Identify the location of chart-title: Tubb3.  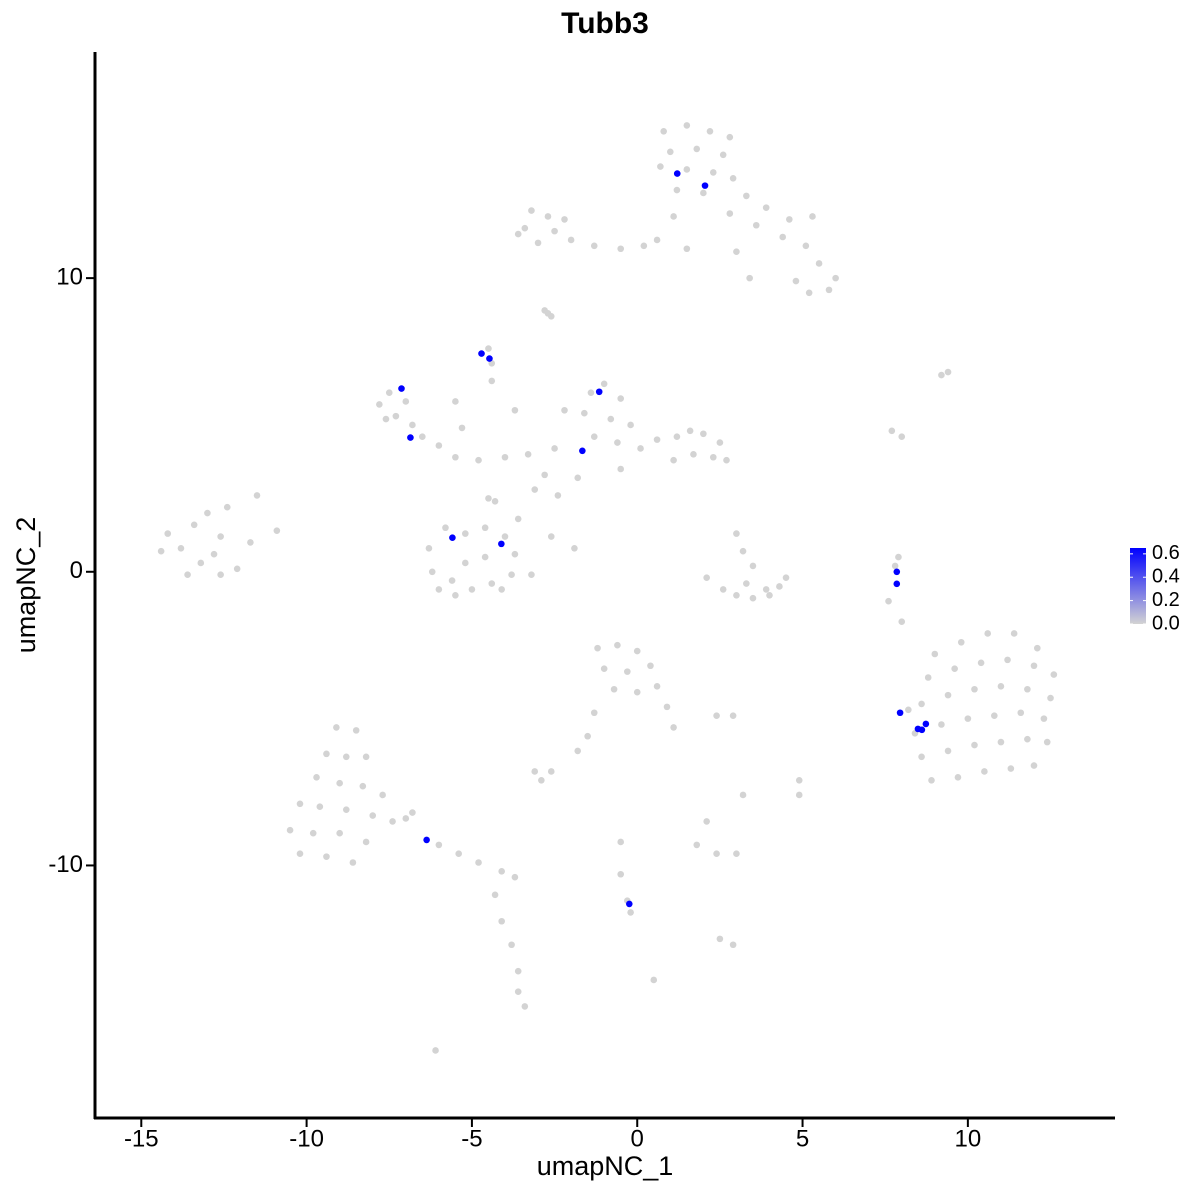
(605, 23).